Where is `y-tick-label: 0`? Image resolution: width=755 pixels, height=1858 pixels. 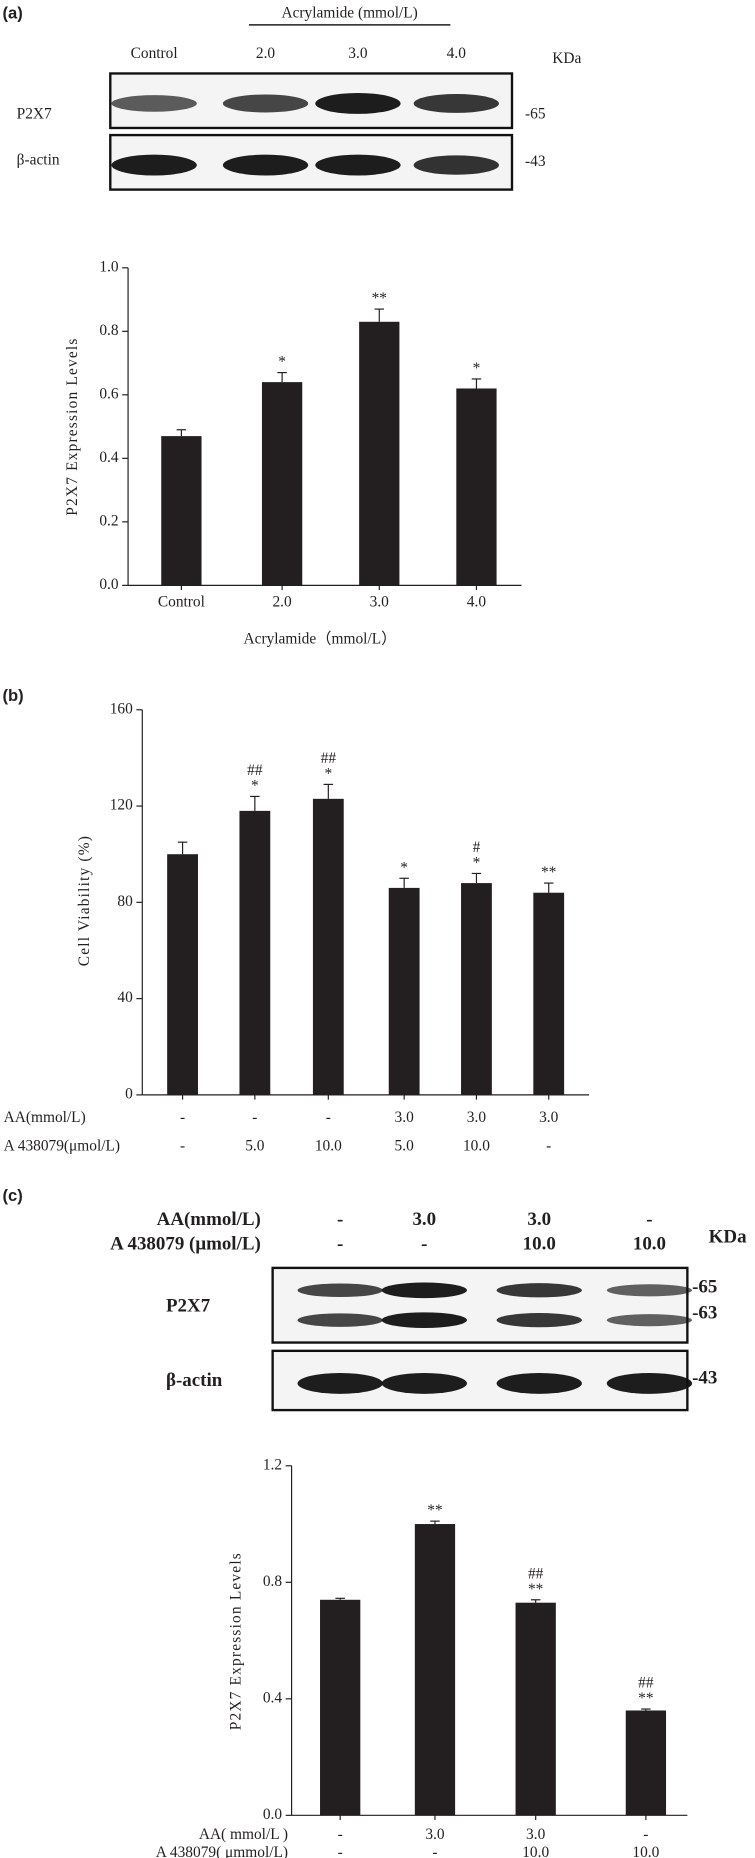
y-tick-label: 0 is located at coordinates (129, 1093).